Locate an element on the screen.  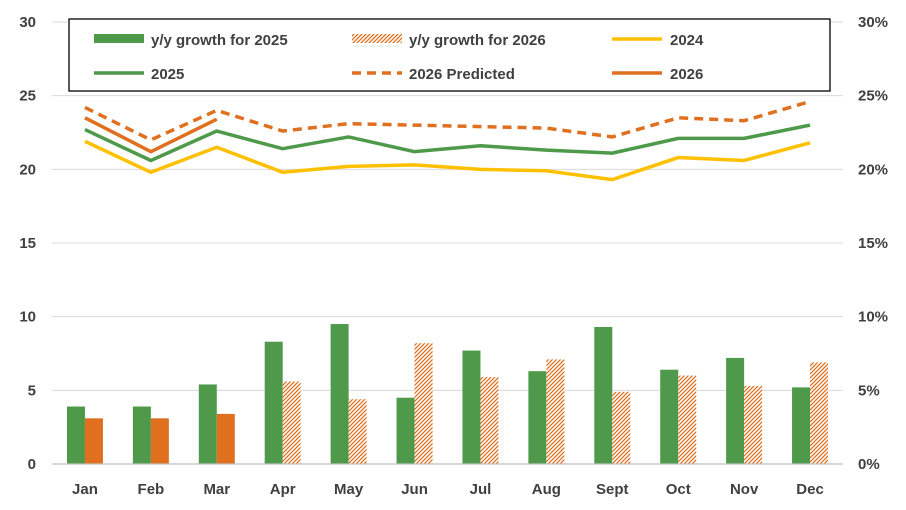
x-tick-label: Jul is located at coordinates (481, 489).